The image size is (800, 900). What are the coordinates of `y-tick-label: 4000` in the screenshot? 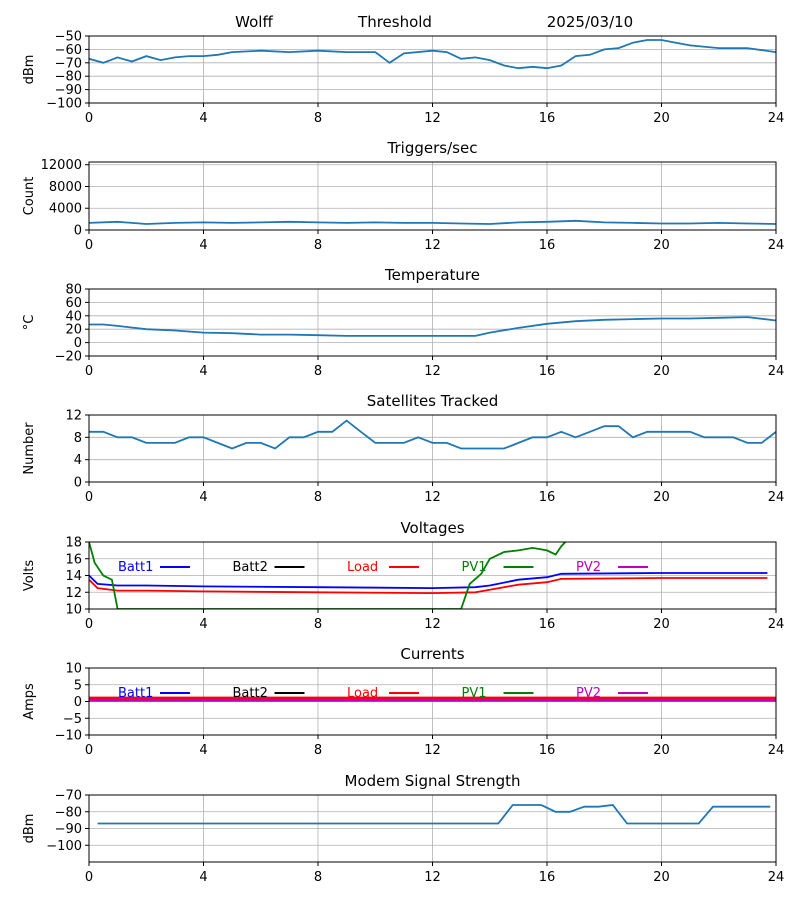 It's located at (65, 209).